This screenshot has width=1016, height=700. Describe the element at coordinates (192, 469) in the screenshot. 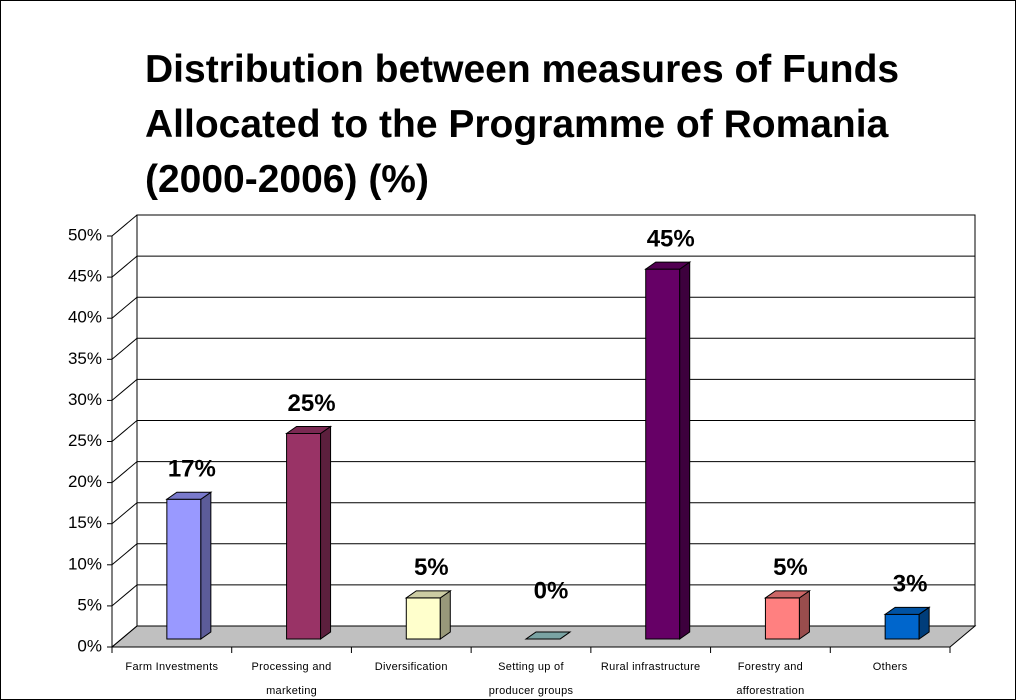

I see `value-label: 17%` at that location.